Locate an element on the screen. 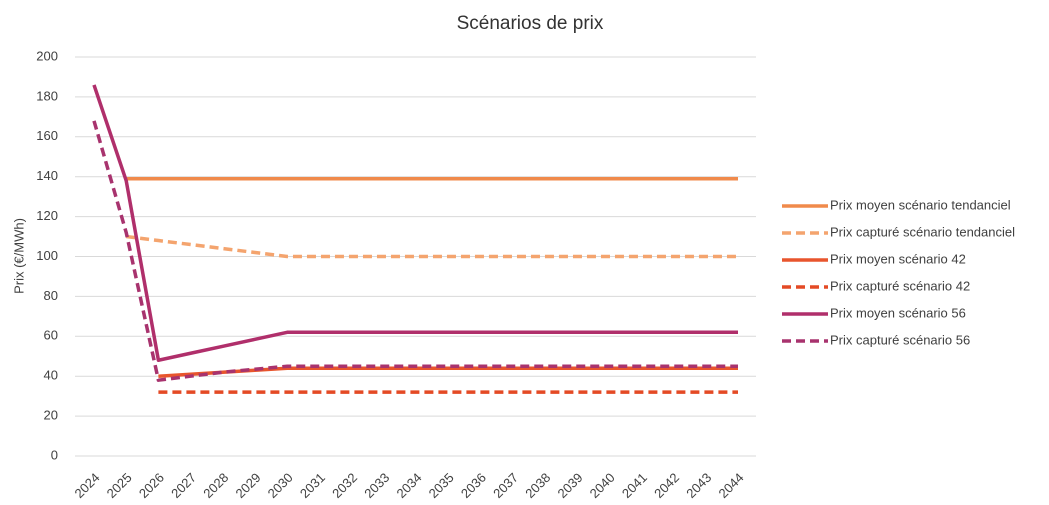 This screenshot has height=505, width=1049. x-tick-label: 2034 is located at coordinates (408, 485).